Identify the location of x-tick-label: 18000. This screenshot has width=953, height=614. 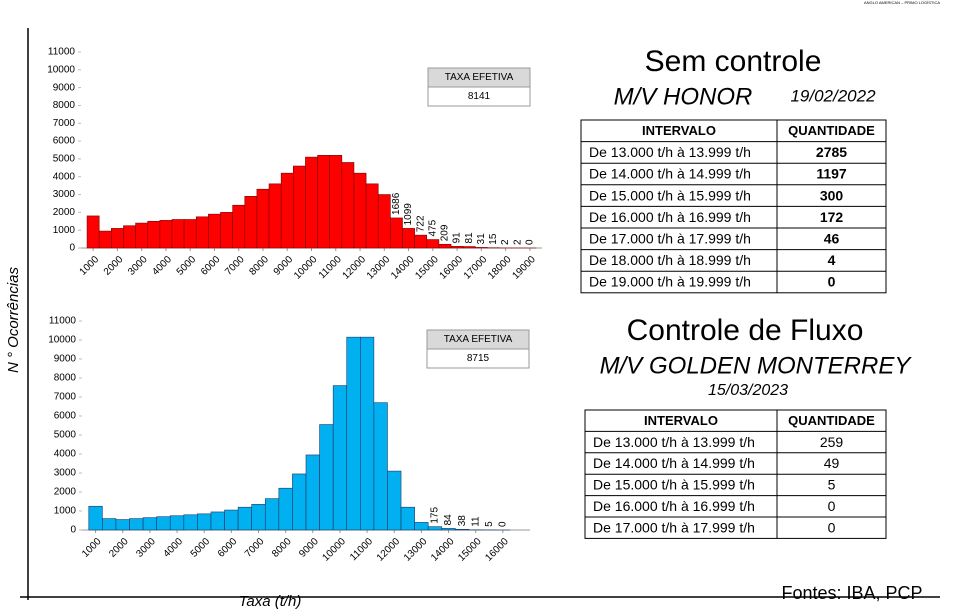
(500, 268).